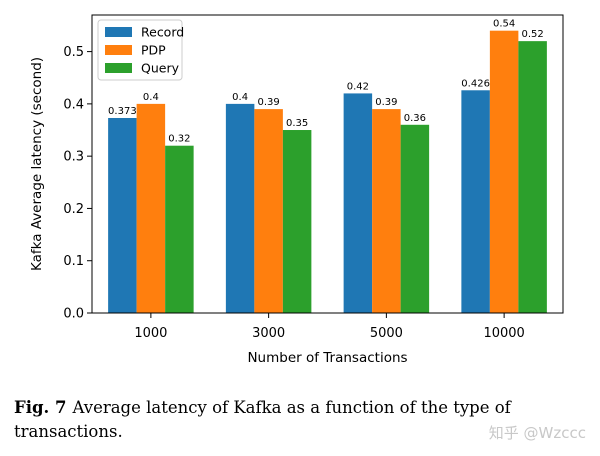 This screenshot has width=600, height=456. I want to click on data-label-pdp-3000: 0.39, so click(268, 102).